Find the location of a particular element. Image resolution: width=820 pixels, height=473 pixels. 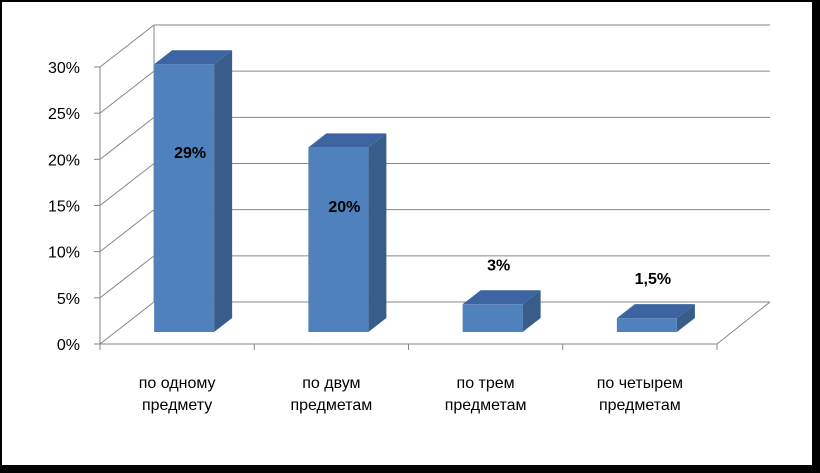

x-tick-label: по трем is located at coordinates (486, 383).